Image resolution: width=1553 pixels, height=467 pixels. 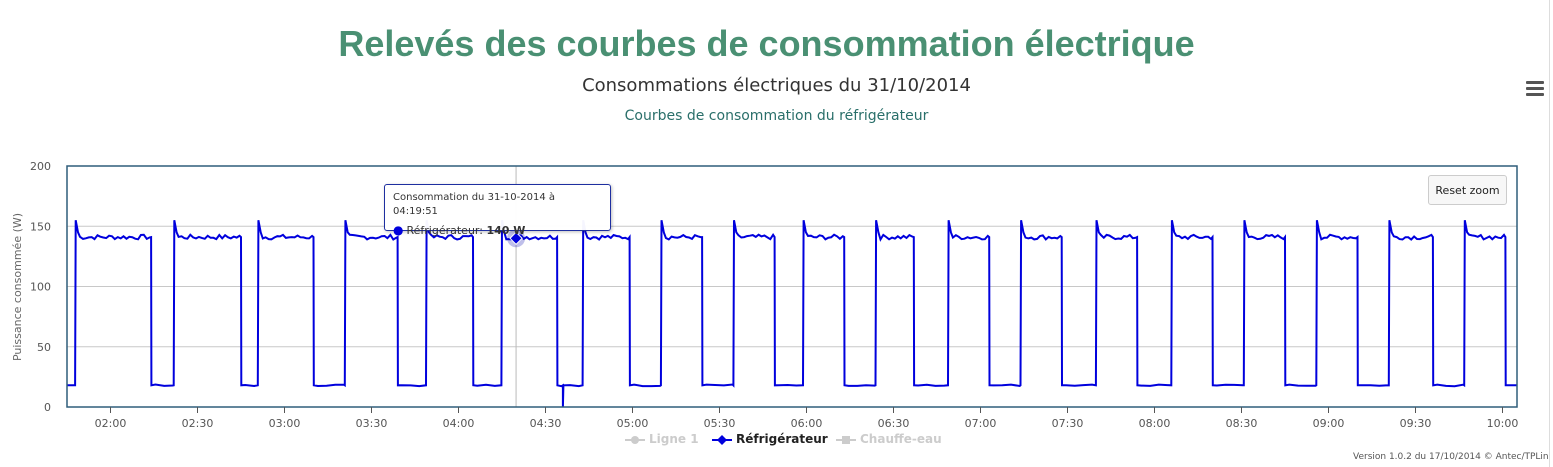 I want to click on y-axis-label: Puissance consommée (W), so click(x=17, y=287).